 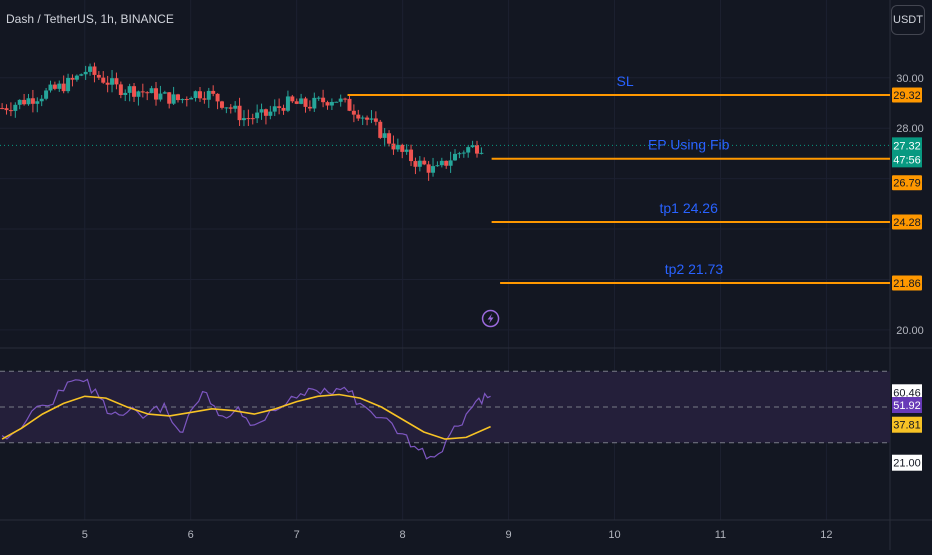 I want to click on time-axis: 5 6 7 8 9 10 11 12, so click(x=457, y=535).